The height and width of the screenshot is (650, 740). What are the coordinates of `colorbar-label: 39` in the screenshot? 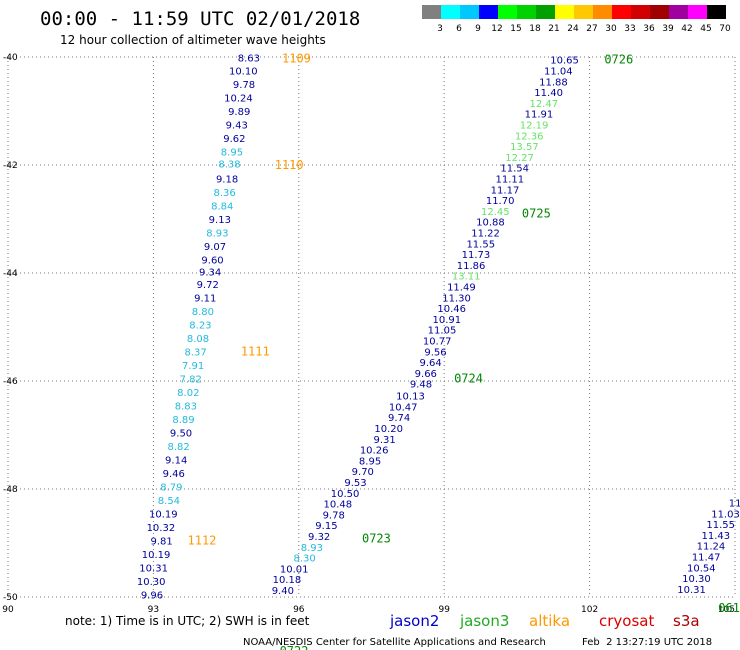 It's located at (668, 29).